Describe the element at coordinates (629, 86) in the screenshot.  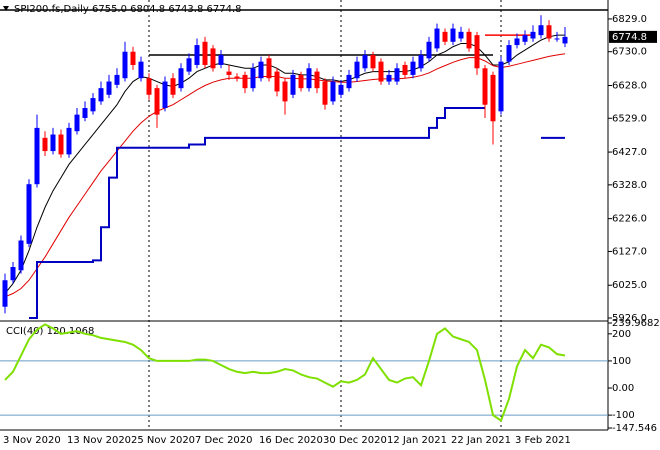
I see `y-tick-label: 6628.0` at that location.